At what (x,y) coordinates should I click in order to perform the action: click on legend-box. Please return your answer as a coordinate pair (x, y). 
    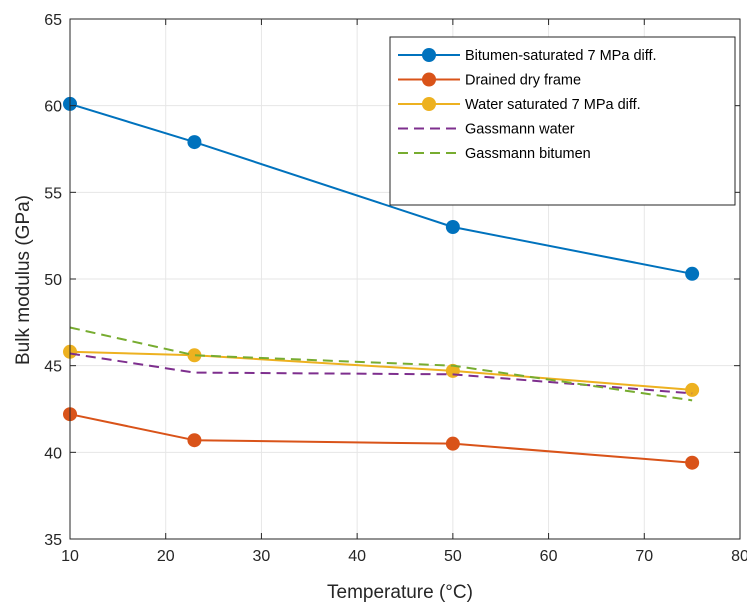
    Looking at the image, I should click on (562, 121).